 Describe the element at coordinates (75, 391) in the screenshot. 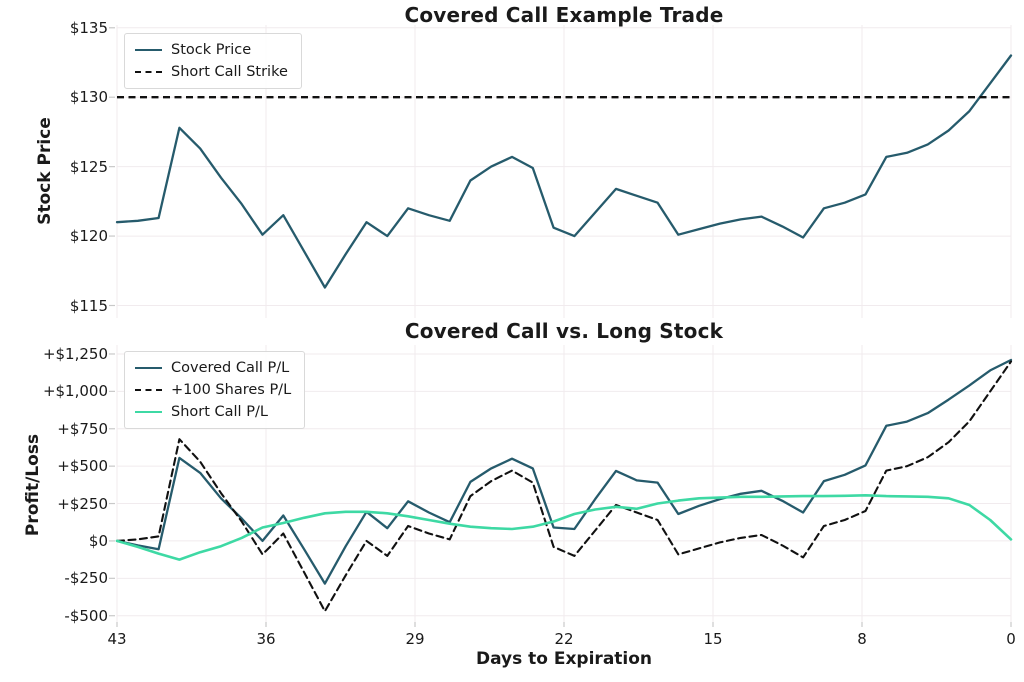

I see `y-tick-label: +$1,000` at that location.